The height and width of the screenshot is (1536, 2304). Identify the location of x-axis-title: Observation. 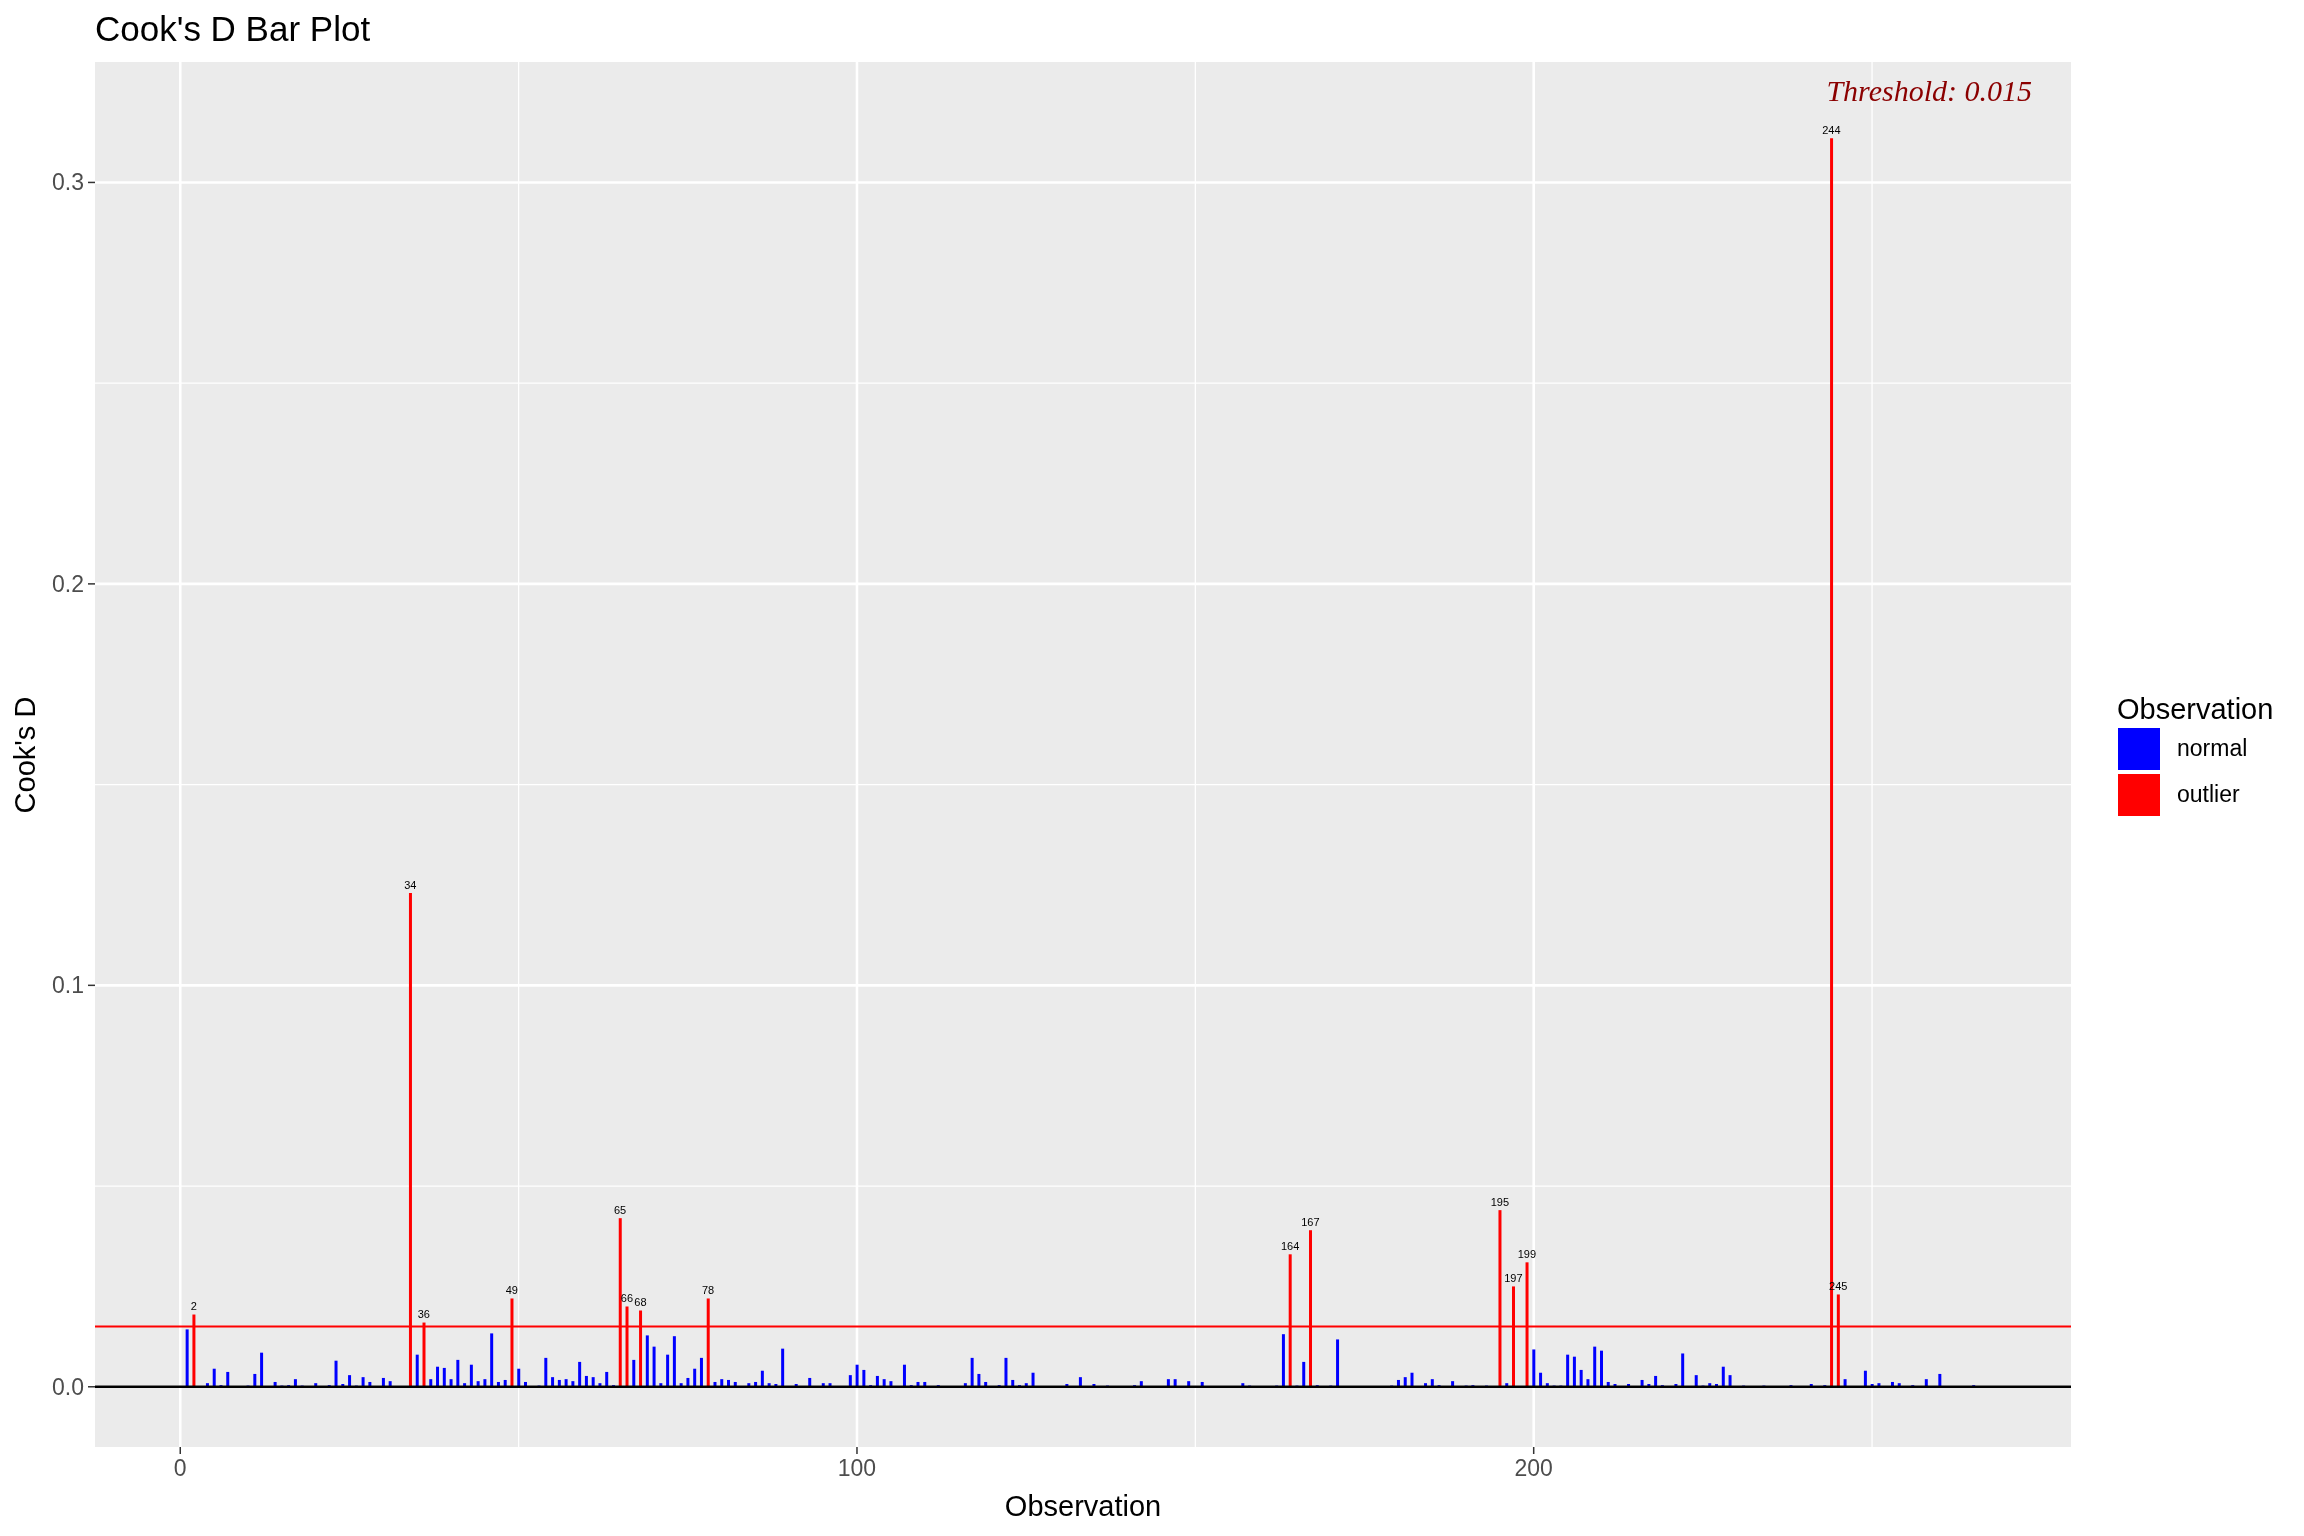
(1083, 1506).